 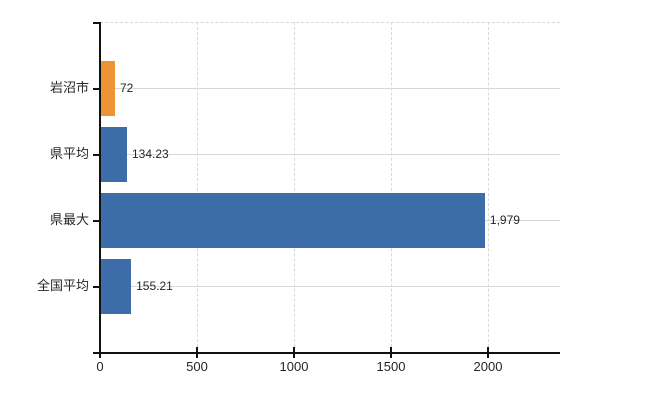 I want to click on x-tick-label: 1000, so click(x=294, y=366).